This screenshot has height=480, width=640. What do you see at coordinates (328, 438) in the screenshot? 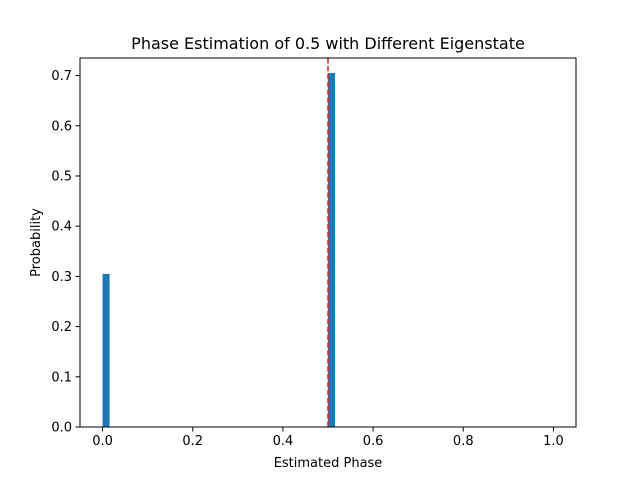
I see `x-axis-ticks: 0.0 0.2 0.4 0.6 0.8 1.0` at bounding box center [328, 438].